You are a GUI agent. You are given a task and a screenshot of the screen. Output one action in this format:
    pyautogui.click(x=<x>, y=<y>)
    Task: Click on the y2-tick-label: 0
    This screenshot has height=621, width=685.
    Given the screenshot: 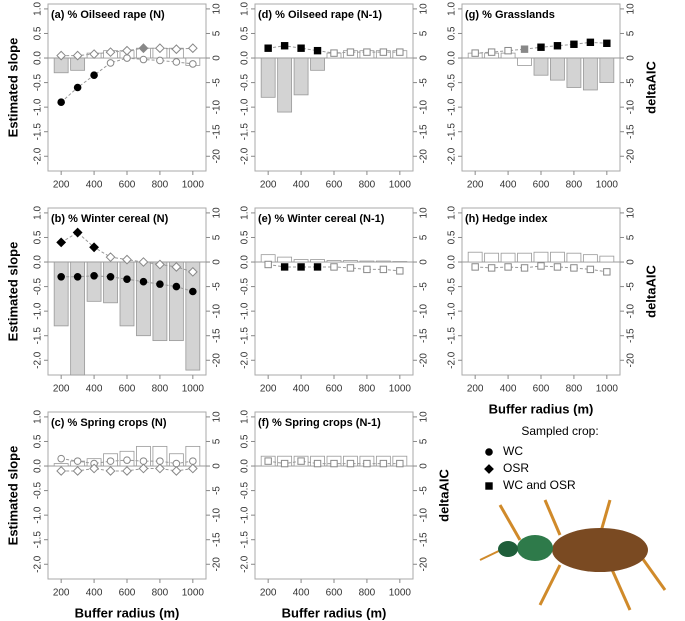 What is the action you would take?
    pyautogui.click(x=217, y=466)
    